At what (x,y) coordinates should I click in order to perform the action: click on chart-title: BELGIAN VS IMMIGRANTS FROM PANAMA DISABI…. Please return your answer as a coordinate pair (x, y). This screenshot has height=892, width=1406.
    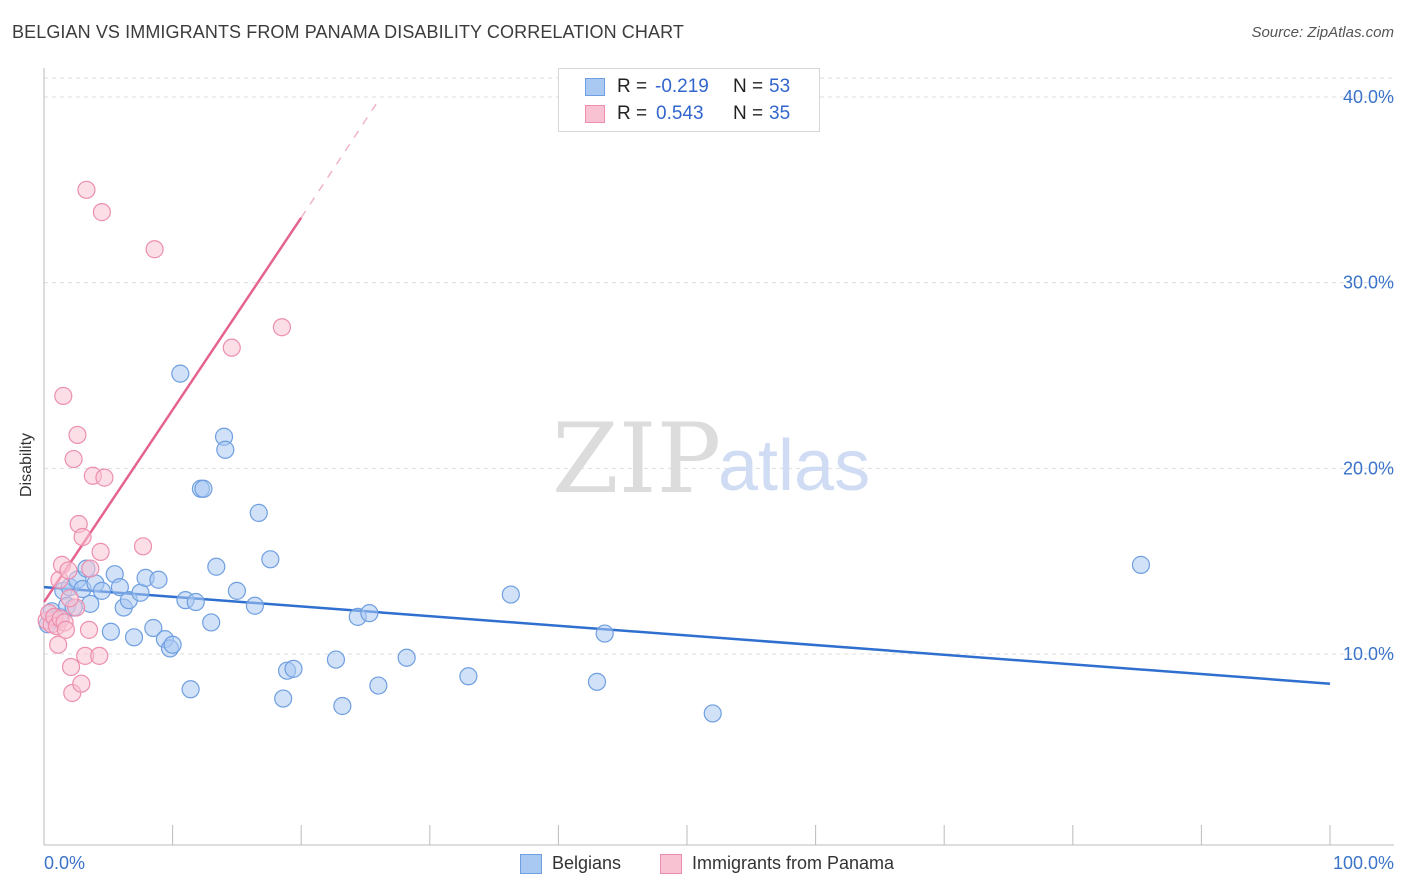
    Looking at the image, I should click on (348, 32).